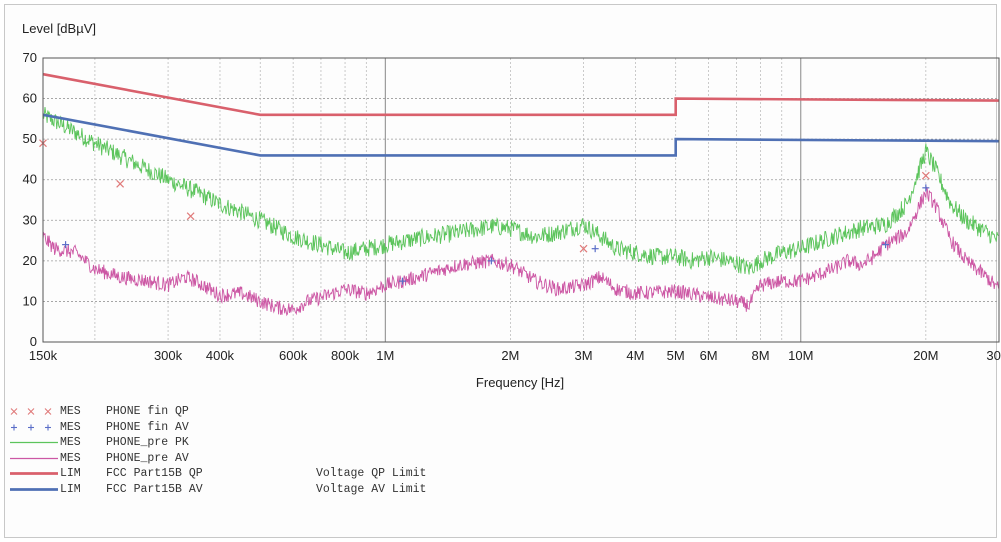  I want to click on y-axis-label: Level [dBµV], so click(59, 28).